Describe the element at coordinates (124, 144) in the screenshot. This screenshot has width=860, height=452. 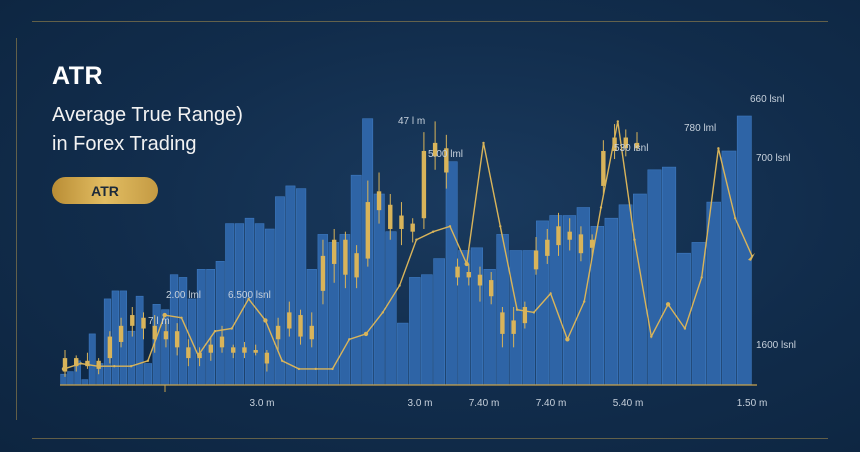
I see `subtitle-line-2: in Forex Trading` at that location.